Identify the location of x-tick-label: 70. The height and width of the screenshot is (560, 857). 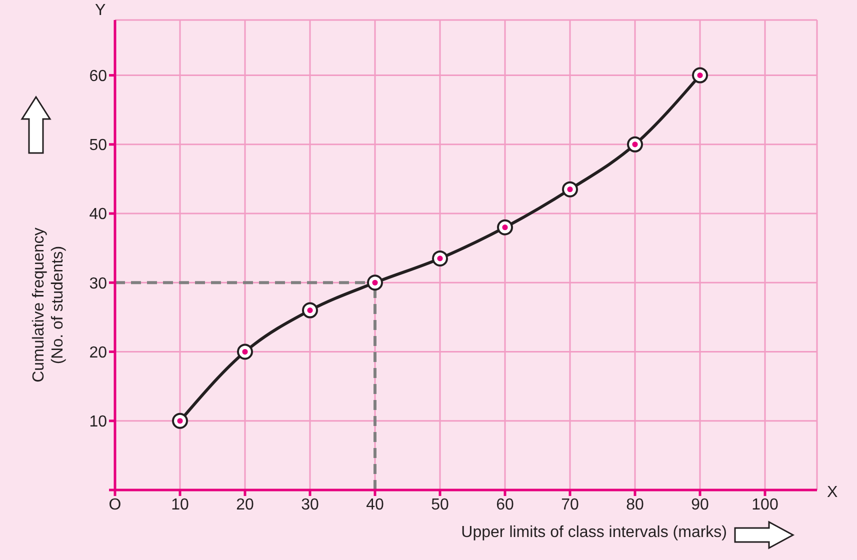
(570, 505).